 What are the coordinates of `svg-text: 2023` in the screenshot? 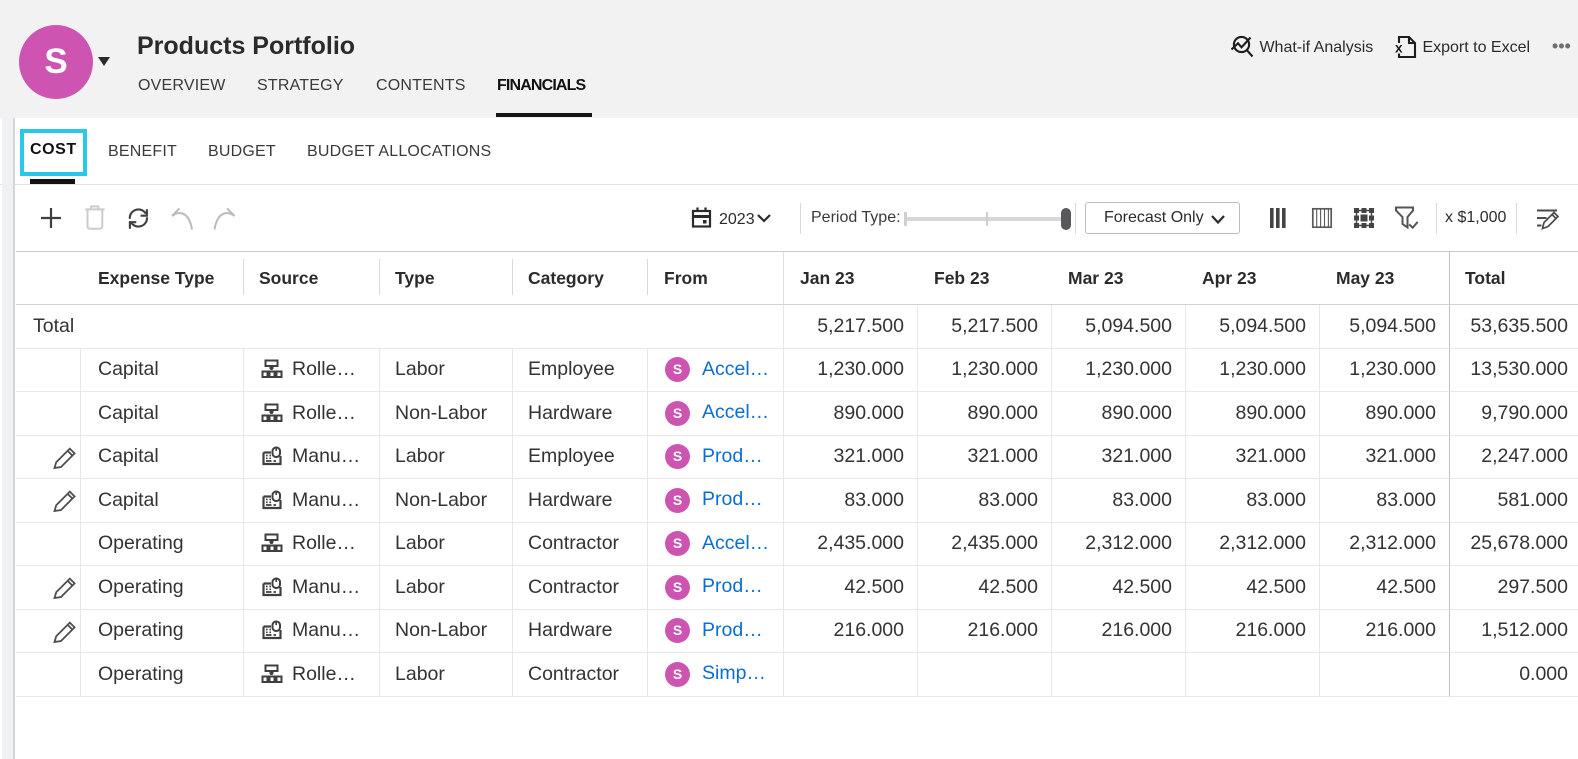 It's located at (737, 219).